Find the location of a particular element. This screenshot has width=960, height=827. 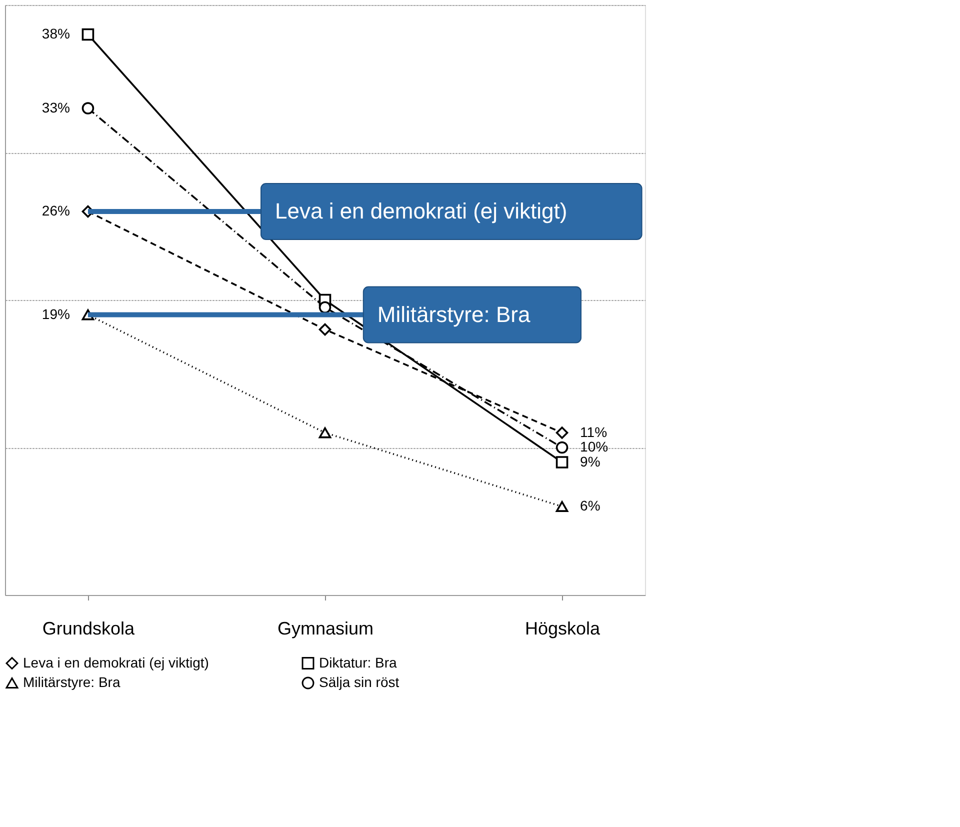

legend-label: Leva i en demokrati (ej viktigt) is located at coordinates (116, 662).